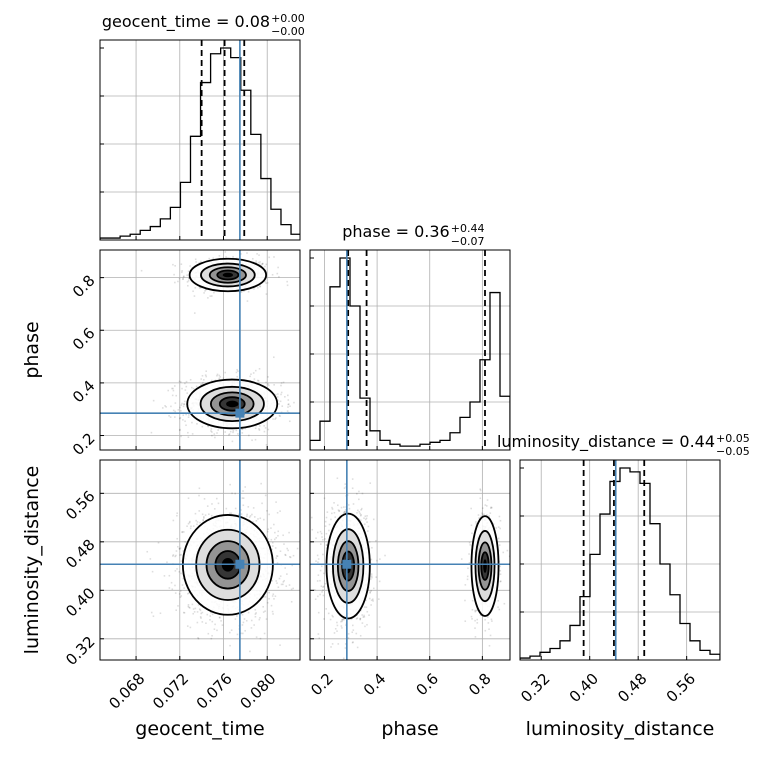  Describe the element at coordinates (606, 442) in the screenshot. I see `hist-luminosity-distance-title: luminosity_distance = 0.44` at that location.